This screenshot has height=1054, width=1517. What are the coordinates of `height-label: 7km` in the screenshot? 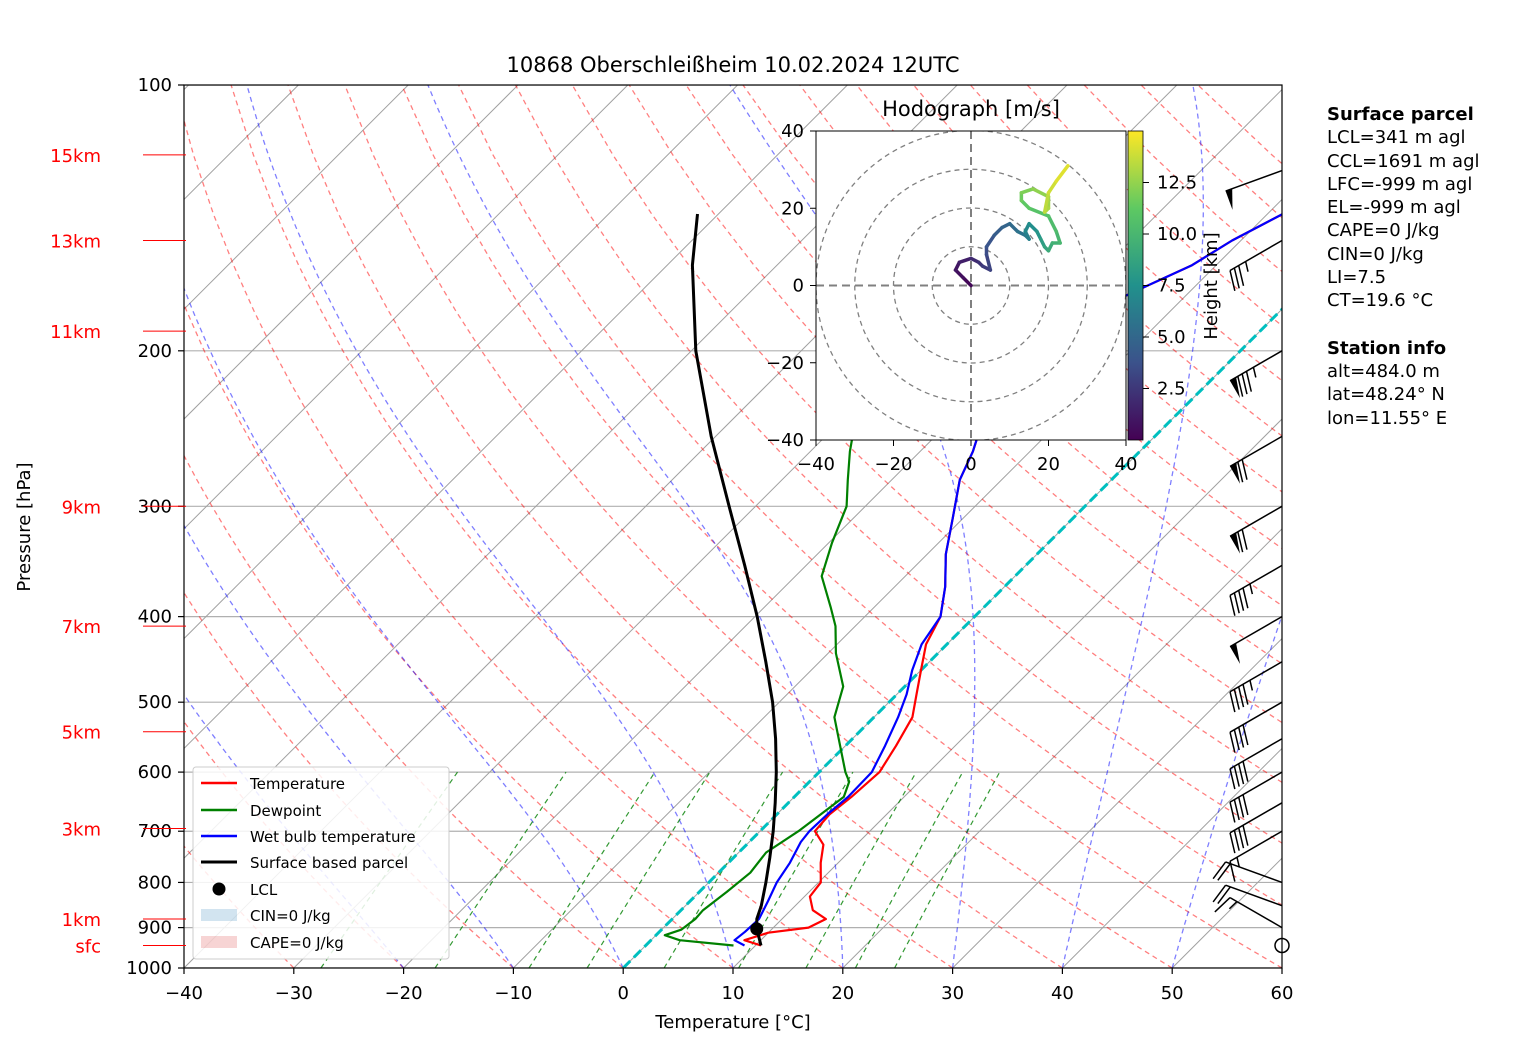 It's located at (81, 627).